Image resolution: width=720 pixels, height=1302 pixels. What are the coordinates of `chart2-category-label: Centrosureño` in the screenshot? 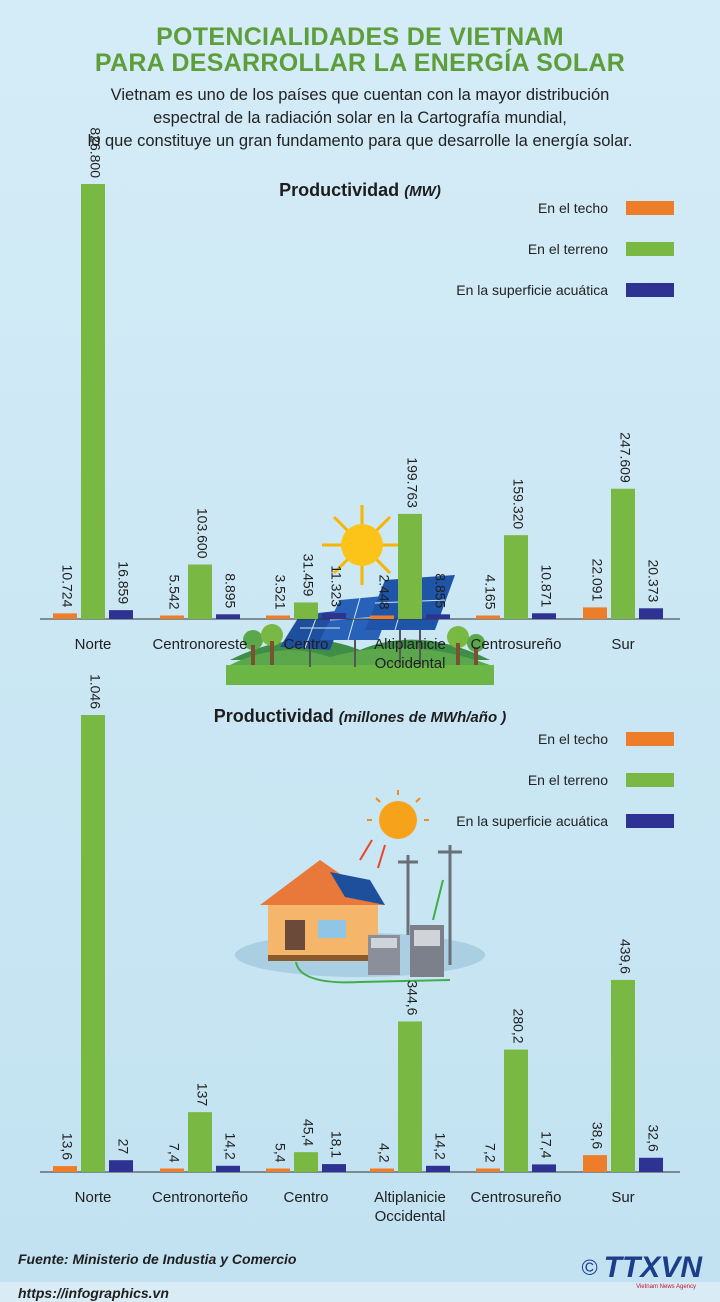 It's located at (516, 1197).